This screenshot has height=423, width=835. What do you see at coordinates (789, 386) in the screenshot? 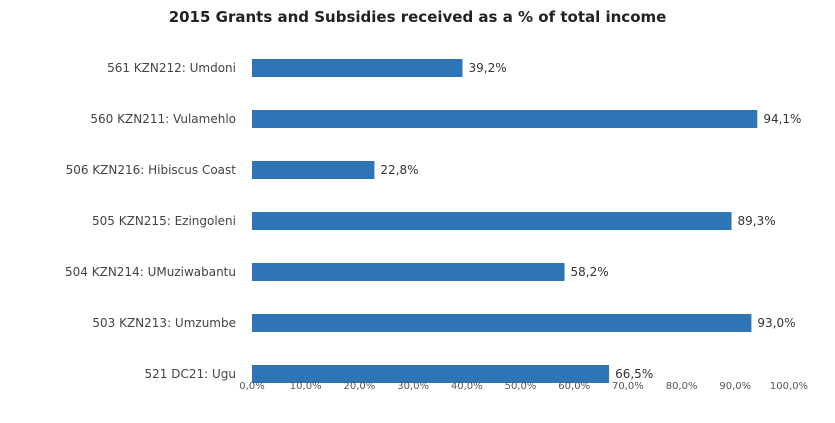
I see `x-tick-label: 100,0%` at bounding box center [789, 386].